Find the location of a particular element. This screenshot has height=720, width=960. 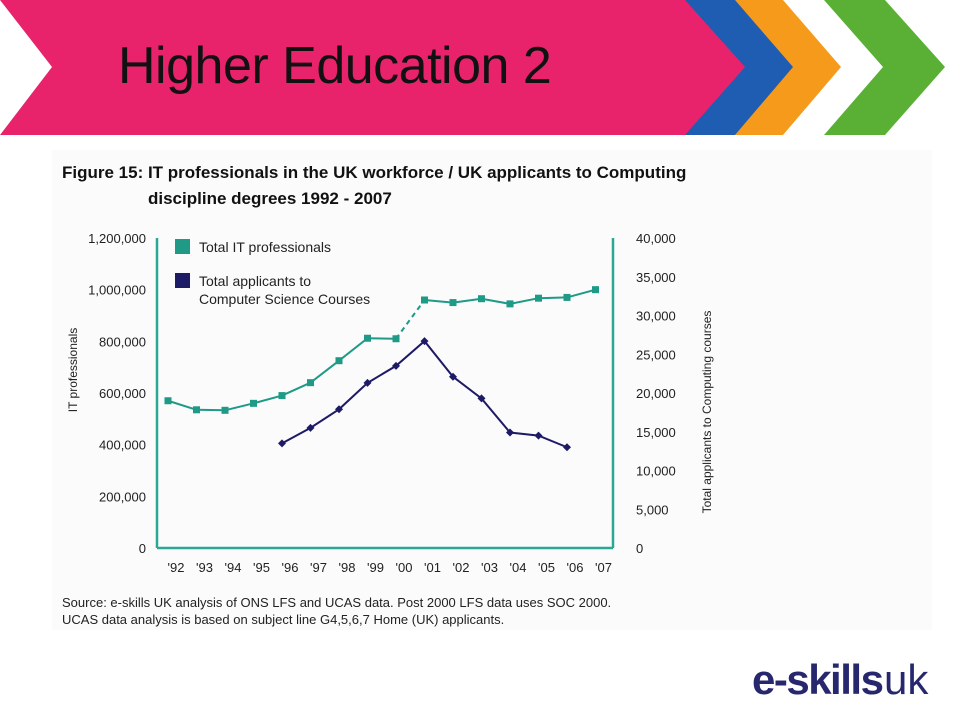

y-left-axis-title: IT professionals is located at coordinates (73, 370).